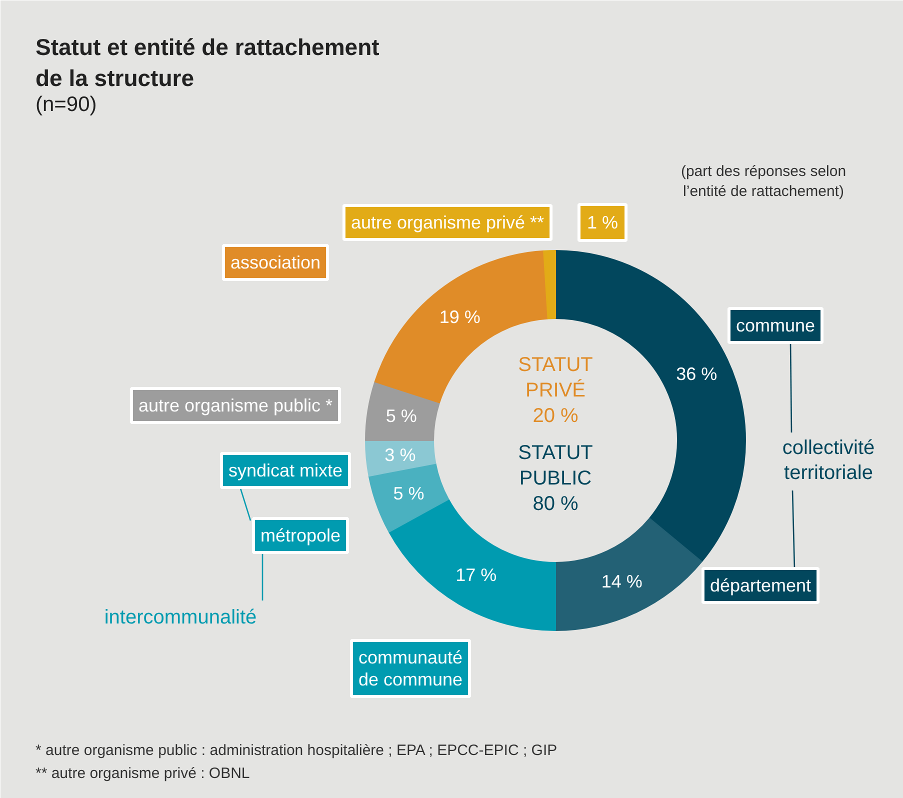  What do you see at coordinates (235, 406) in the screenshot?
I see `slice-label: autre organisme public *` at bounding box center [235, 406].